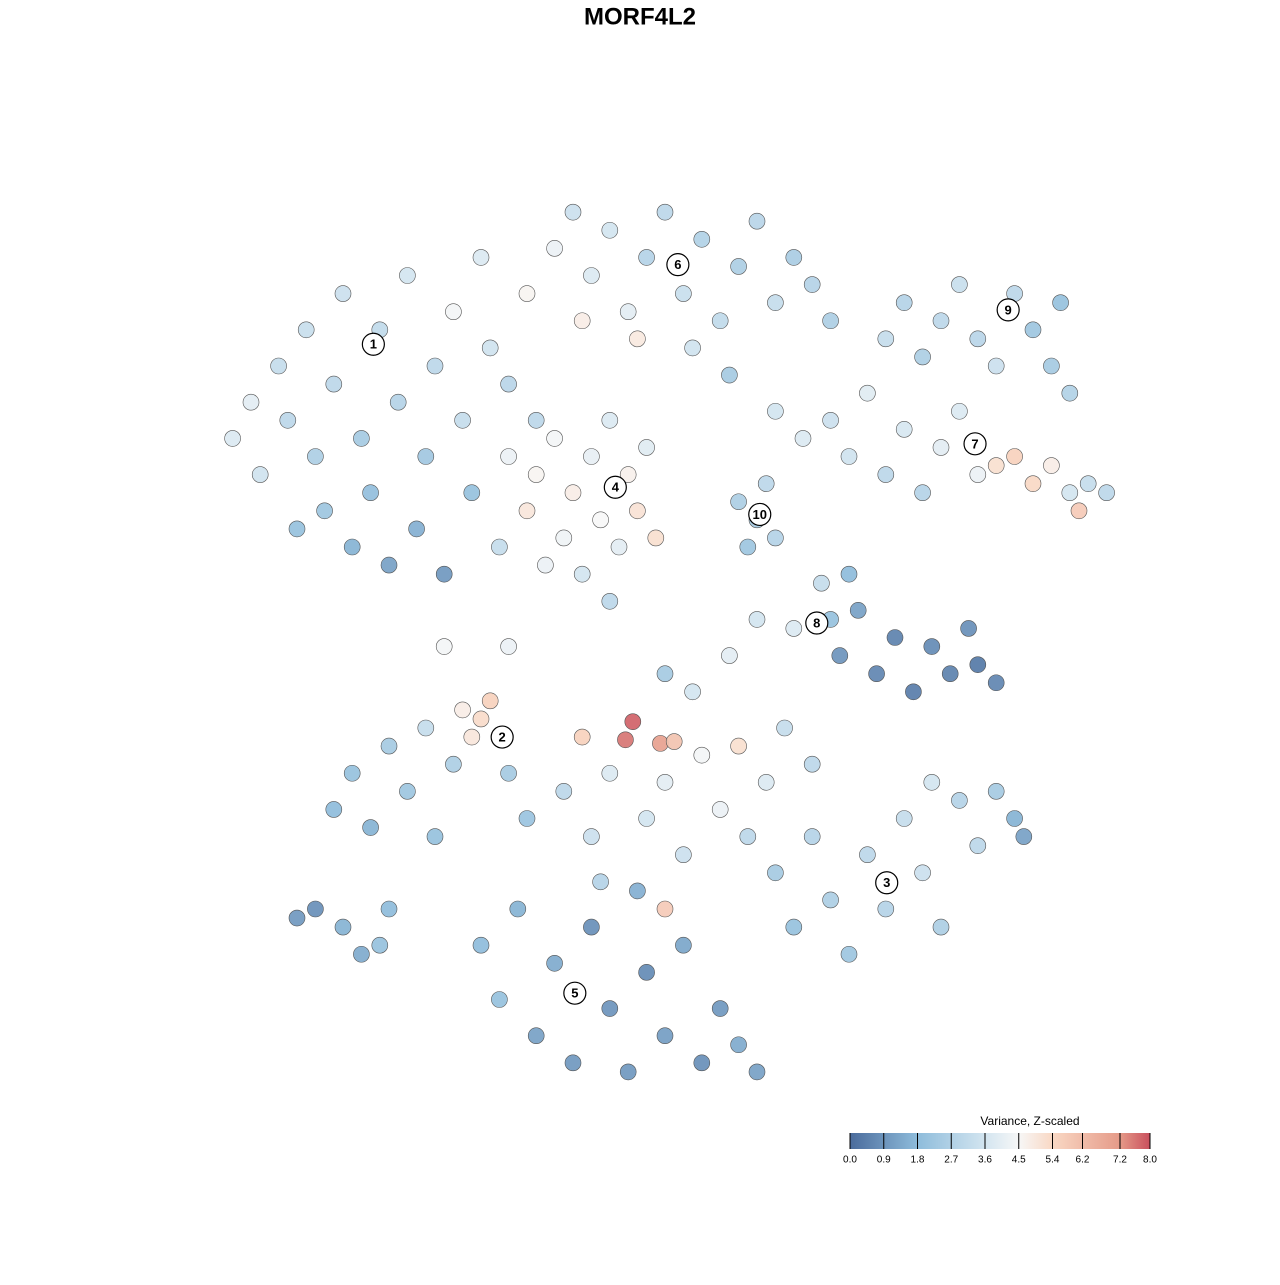  I want to click on colorbar-tick-label: 8.0, so click(1150, 1160).